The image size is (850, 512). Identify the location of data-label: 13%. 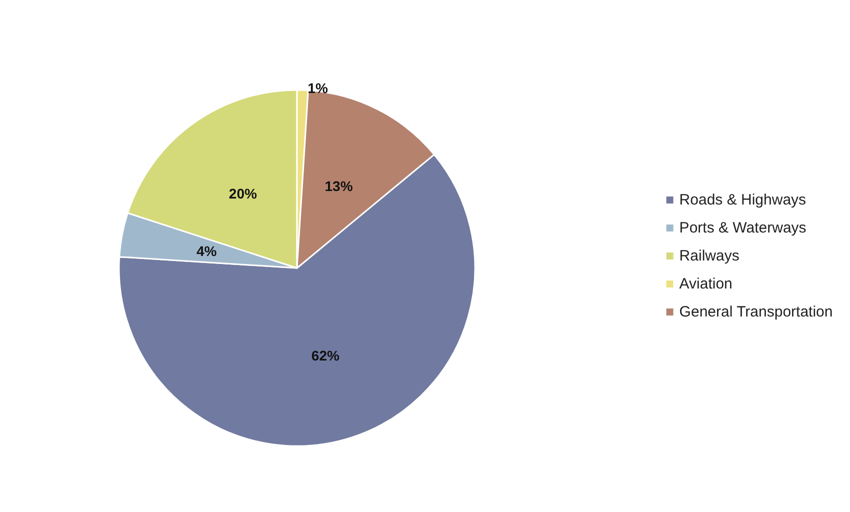
(339, 186).